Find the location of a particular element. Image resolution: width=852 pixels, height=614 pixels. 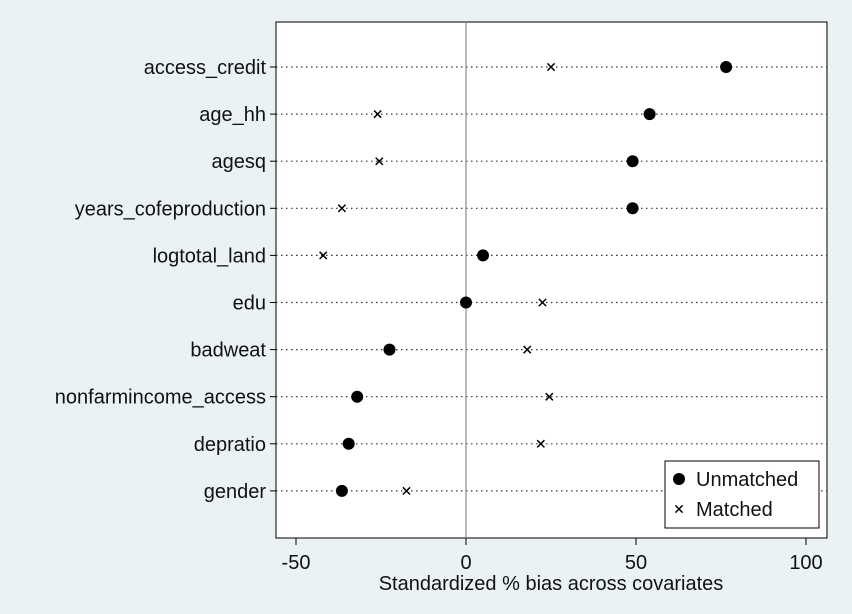

y-tick-label: edu is located at coordinates (249, 304).